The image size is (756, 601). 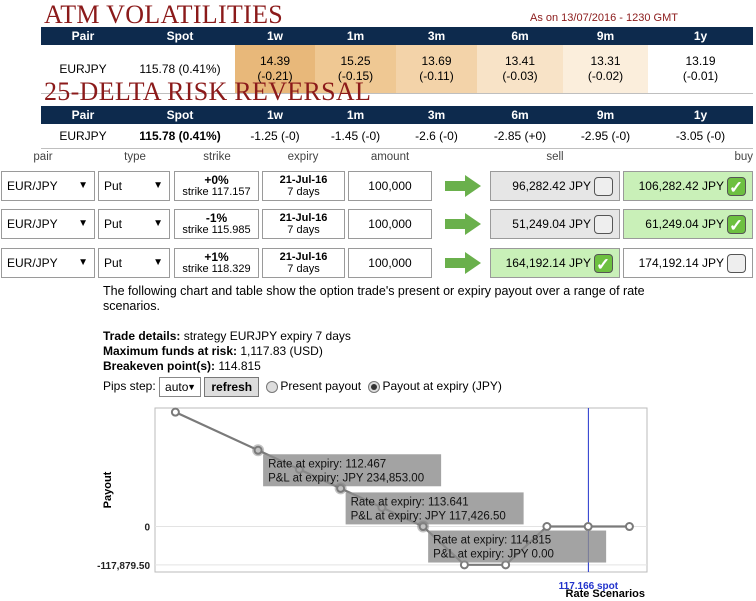 What do you see at coordinates (520, 76) in the screenshot?
I see `volatility-change: (-0.03)` at bounding box center [520, 76].